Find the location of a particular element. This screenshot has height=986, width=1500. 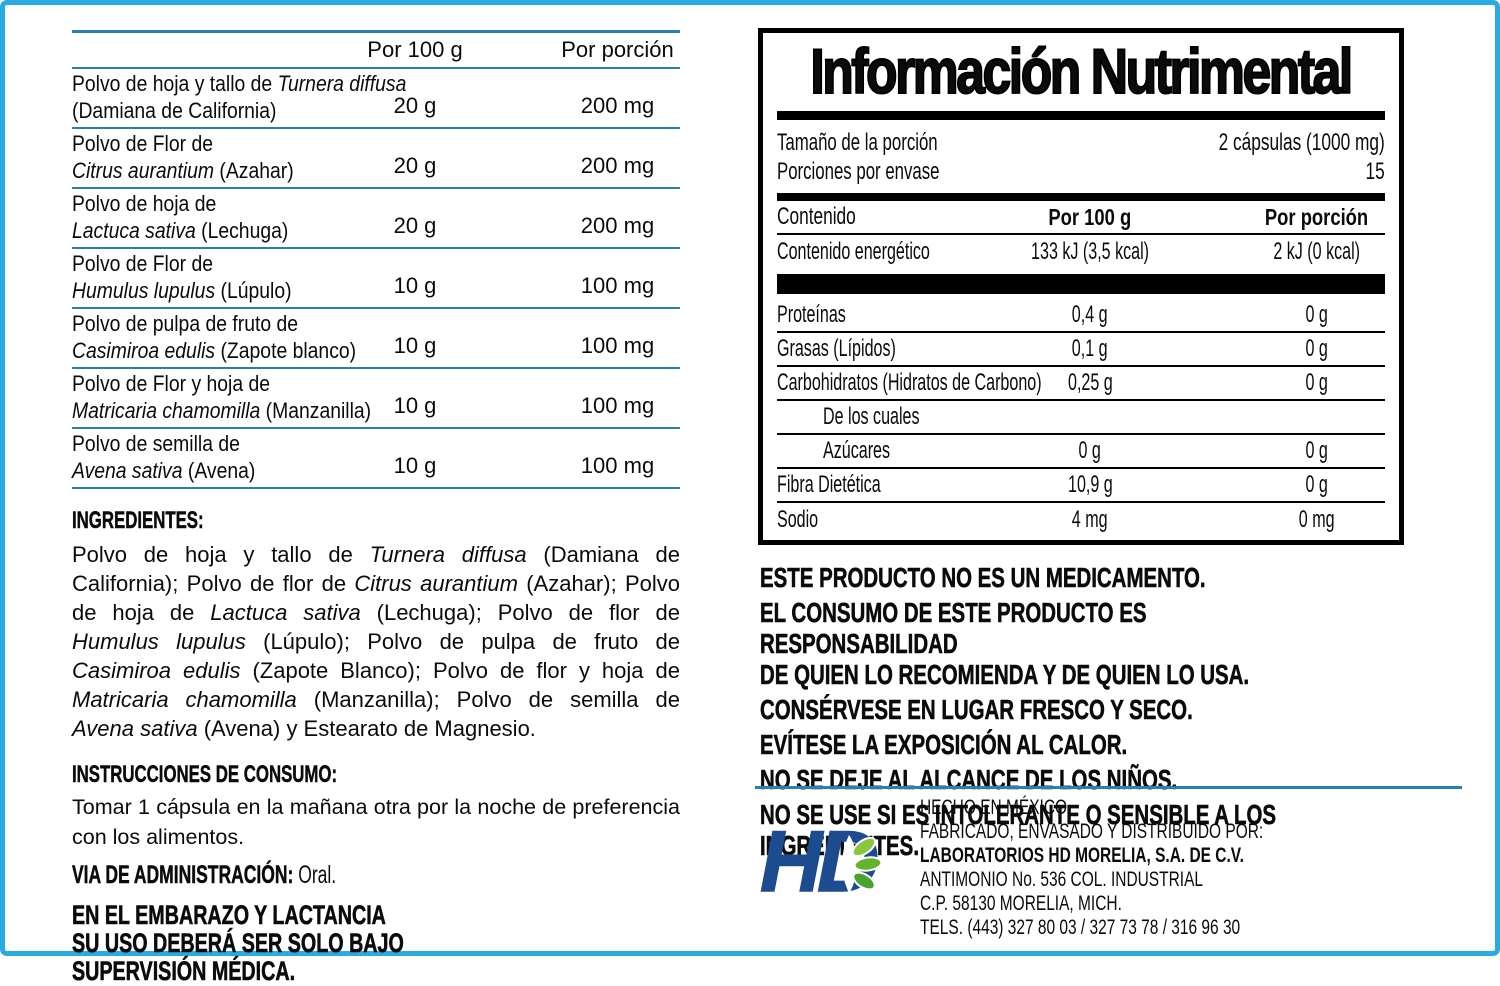

warning-line: EVÍTESE LA EXPOSICIÓN AL CALOR. is located at coordinates (944, 745).